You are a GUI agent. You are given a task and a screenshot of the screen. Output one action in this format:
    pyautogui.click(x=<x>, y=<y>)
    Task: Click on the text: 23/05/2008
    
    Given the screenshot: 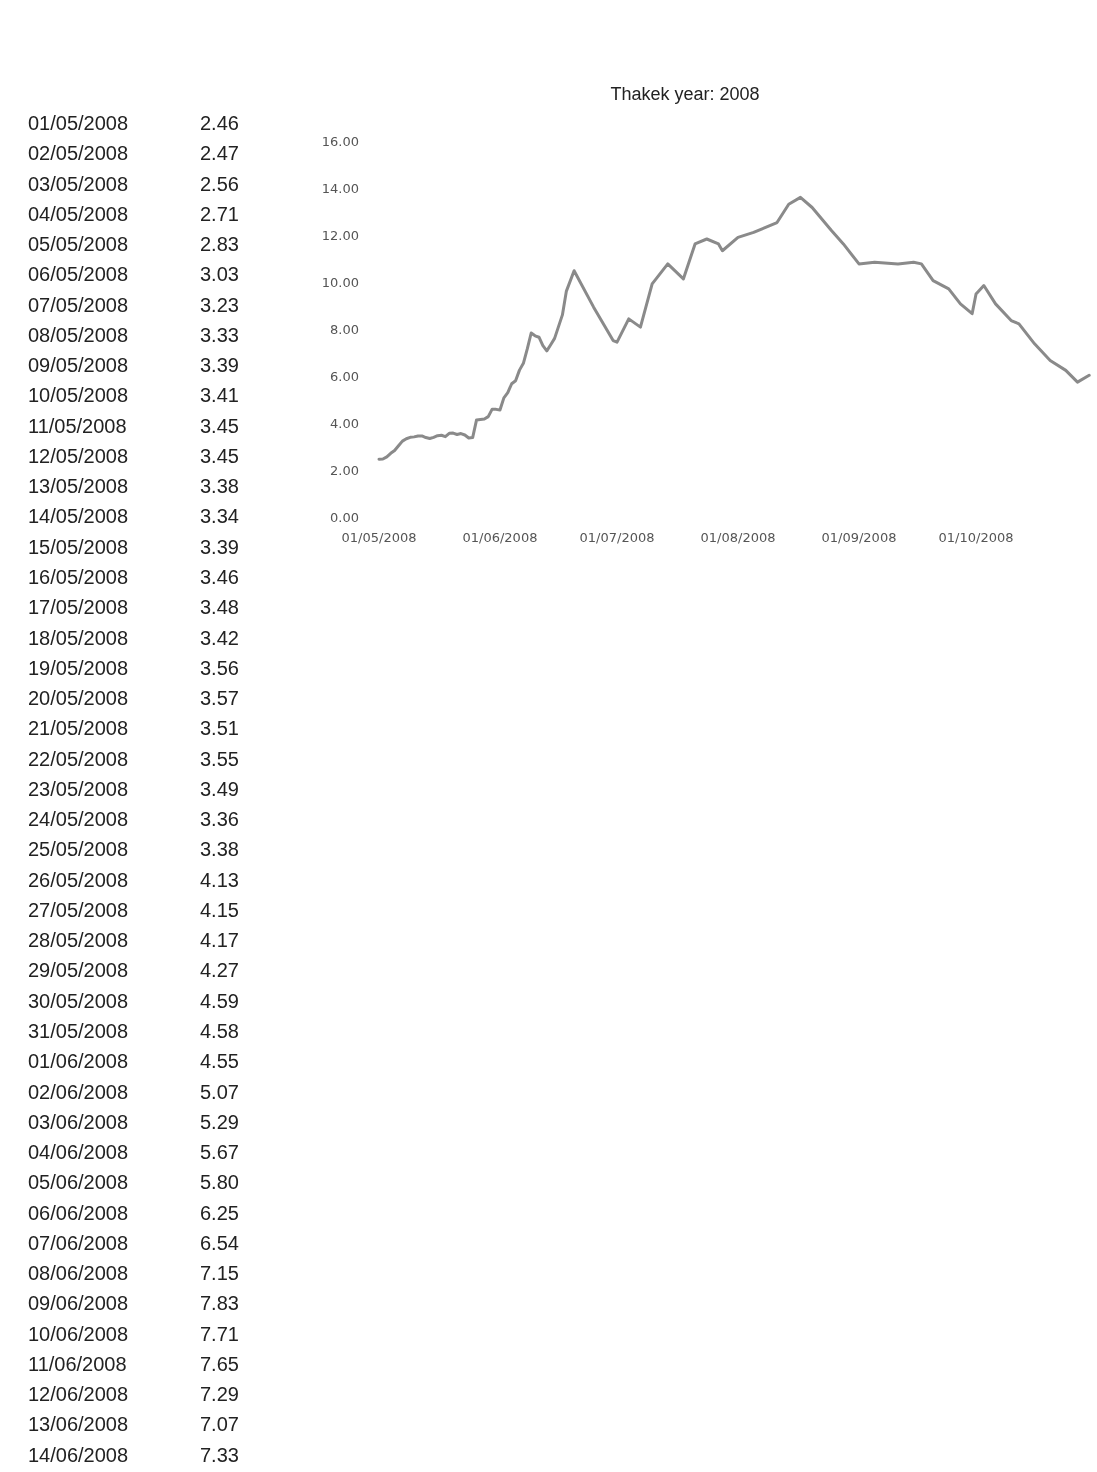 What is the action you would take?
    pyautogui.click(x=79, y=789)
    